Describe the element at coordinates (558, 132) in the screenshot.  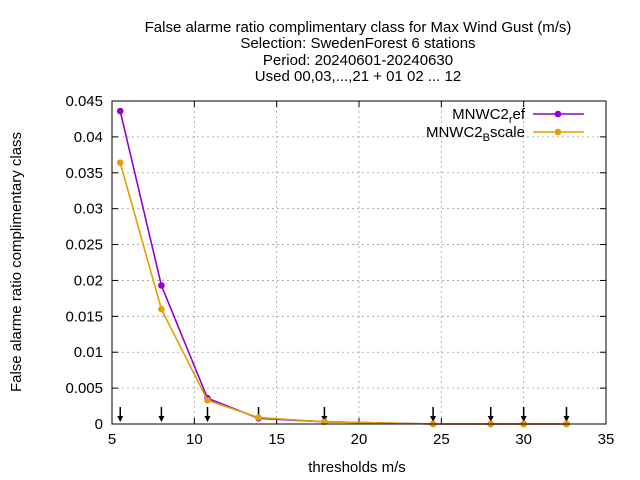
I see `legend-marker-MNWC2_Bscale` at that location.